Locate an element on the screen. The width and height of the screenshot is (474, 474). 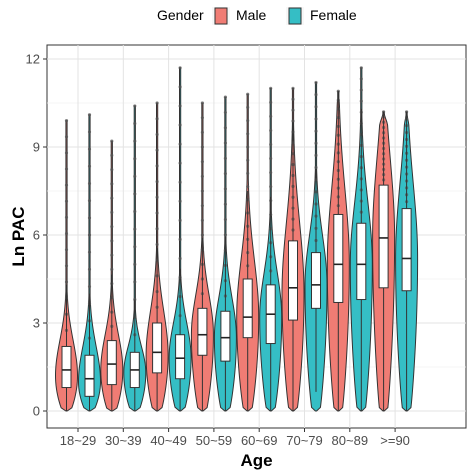
x-tick-label: 30~39 is located at coordinates (123, 440).